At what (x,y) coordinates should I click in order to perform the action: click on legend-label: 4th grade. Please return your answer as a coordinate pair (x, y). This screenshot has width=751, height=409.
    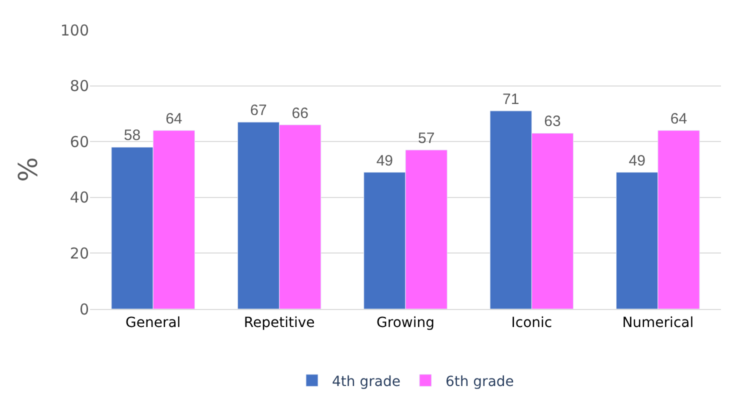
    Looking at the image, I should click on (366, 382).